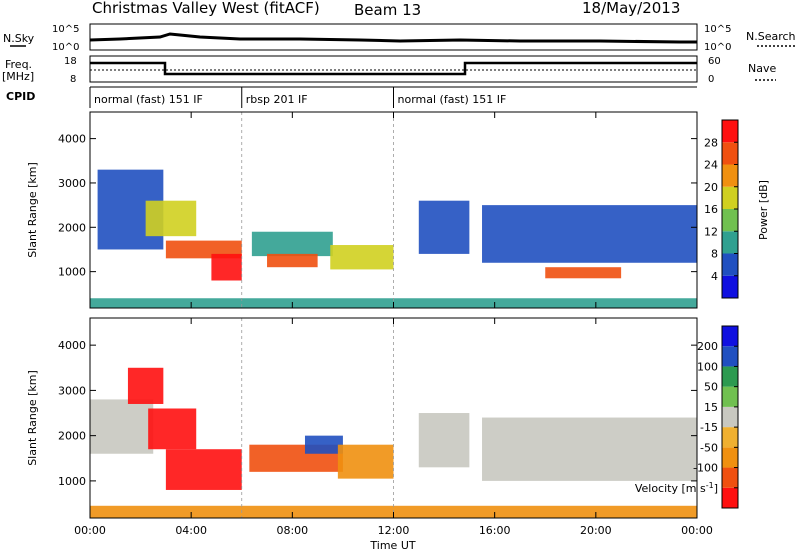 The image size is (800, 554). Describe the element at coordinates (387, 10) in the screenshot. I see `beam-title: Beam 13` at that location.